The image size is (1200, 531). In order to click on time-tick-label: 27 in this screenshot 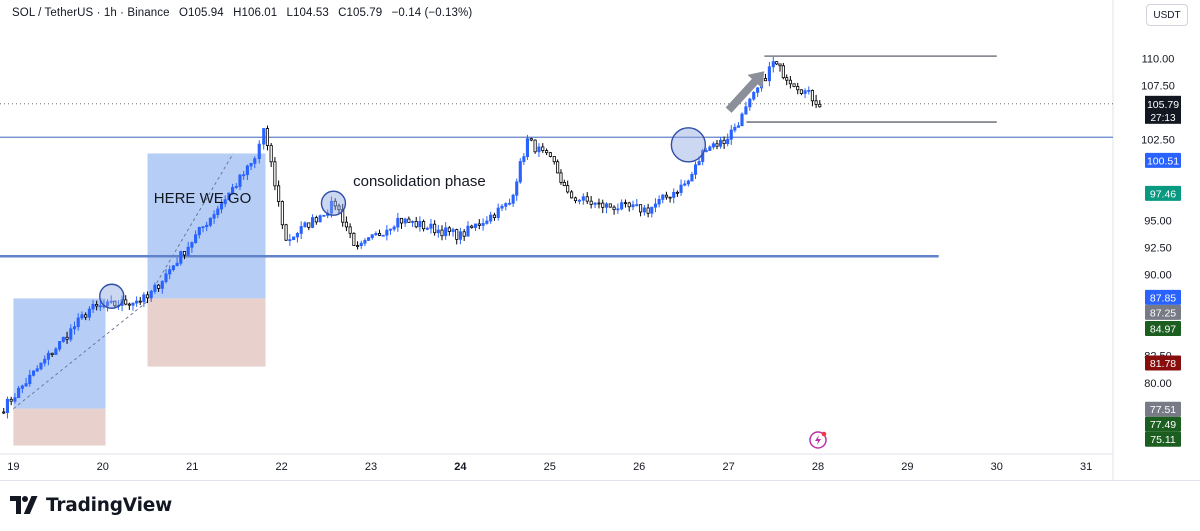, I will do `click(728, 467)`.